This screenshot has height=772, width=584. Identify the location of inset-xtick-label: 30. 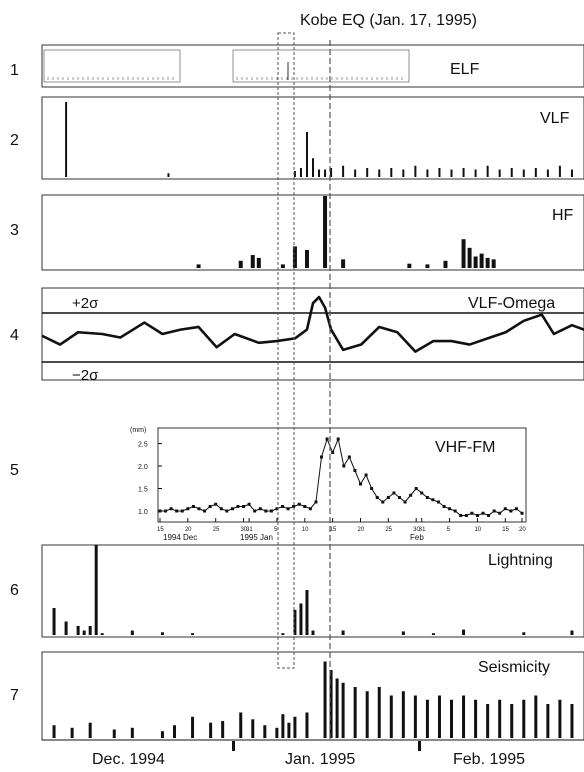
(416, 530).